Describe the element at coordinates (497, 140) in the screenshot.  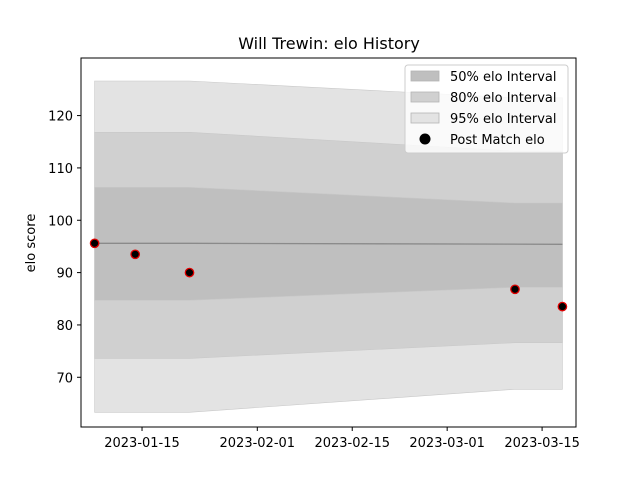
I see `legend-label: Post Match elo` at that location.